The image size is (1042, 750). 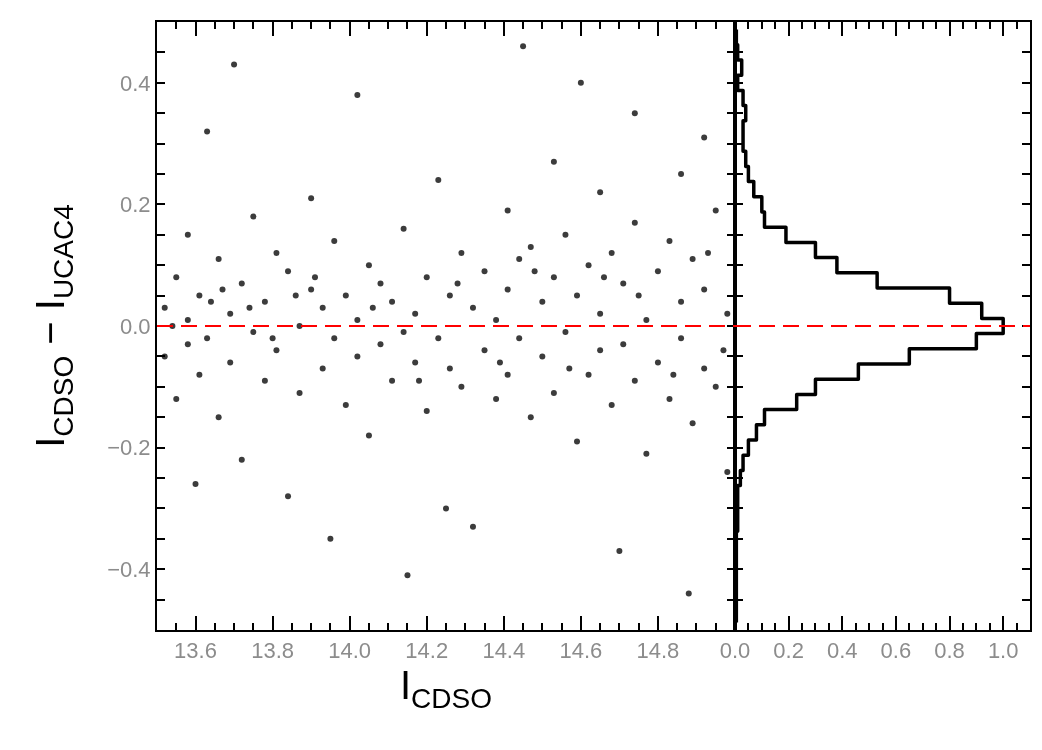 What do you see at coordinates (735, 651) in the screenshot?
I see `x-tick-label: 0.0` at bounding box center [735, 651].